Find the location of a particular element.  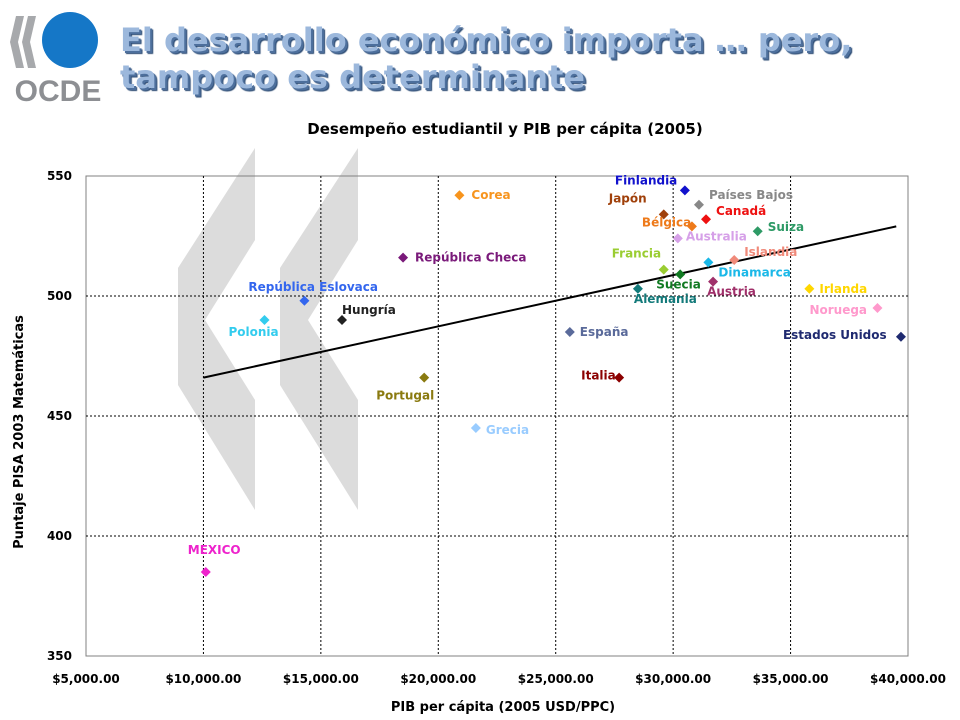

data-label: Suecia is located at coordinates (678, 284).